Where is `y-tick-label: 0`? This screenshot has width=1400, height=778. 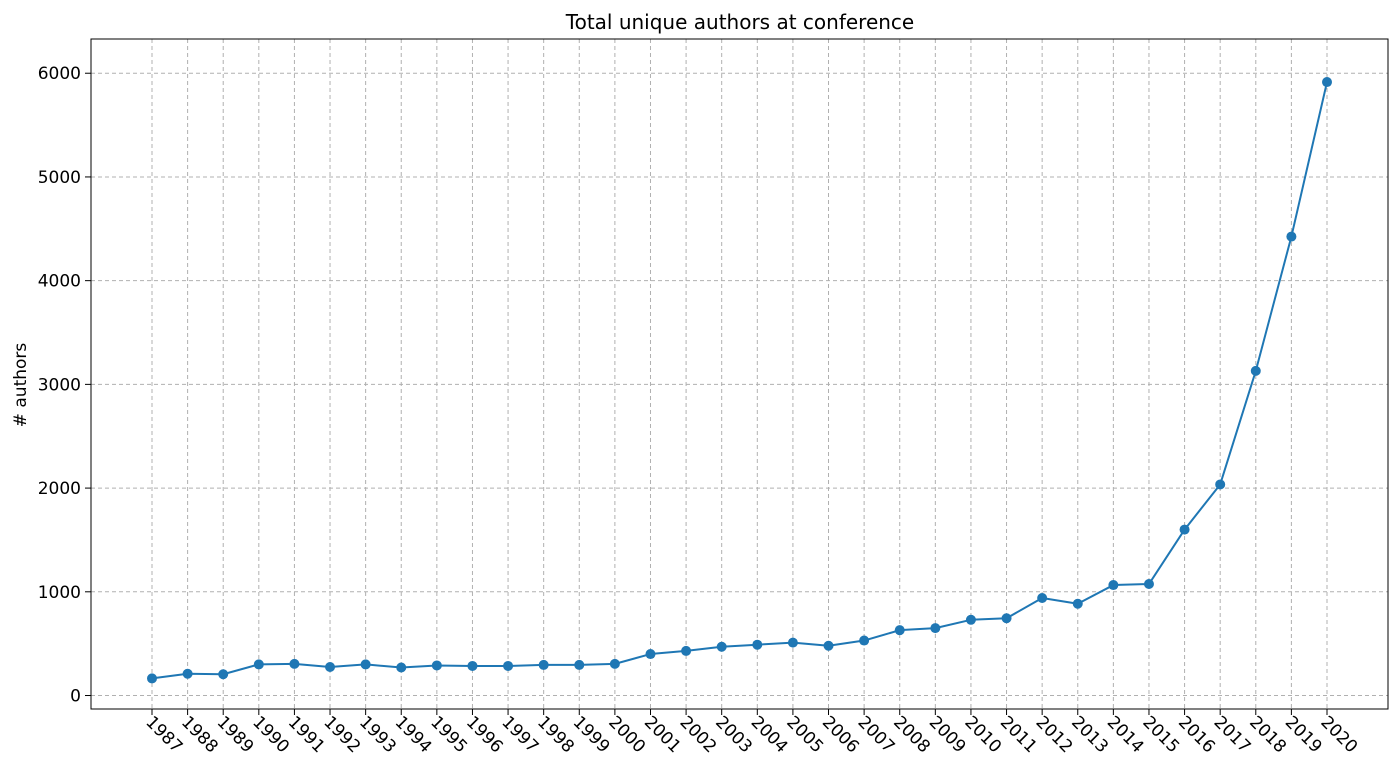 y-tick-label: 0 is located at coordinates (75, 697).